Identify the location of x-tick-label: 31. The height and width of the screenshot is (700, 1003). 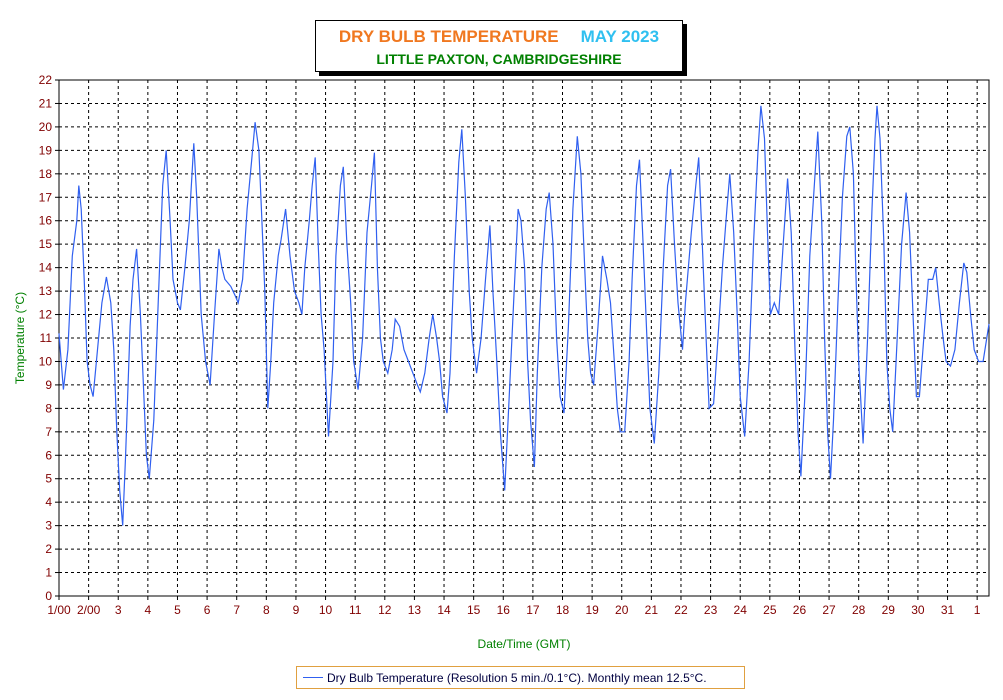
(948, 610).